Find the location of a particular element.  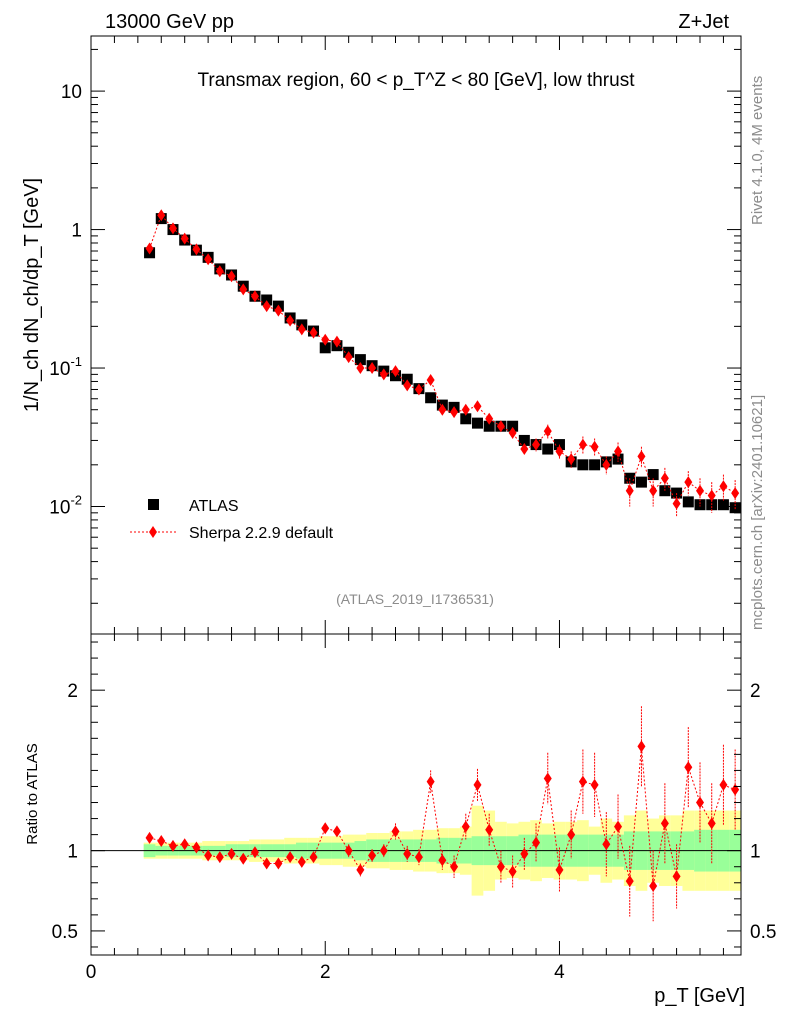

legend-atlas-label: ATLAS is located at coordinates (214, 506).